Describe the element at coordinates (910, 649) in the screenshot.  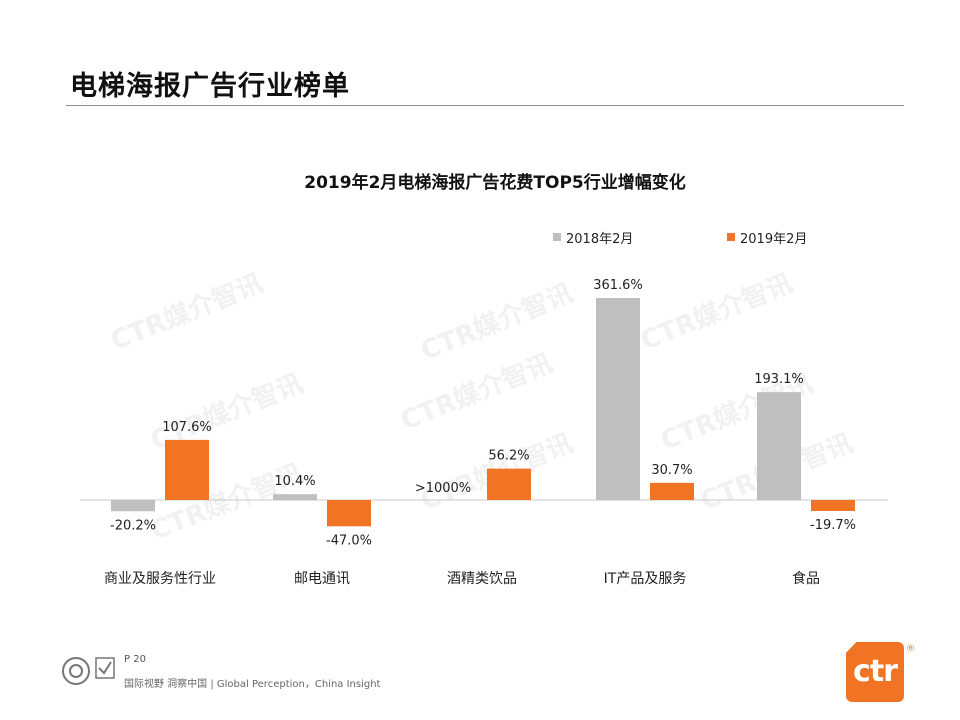
I see `registered-mark: ®` at that location.